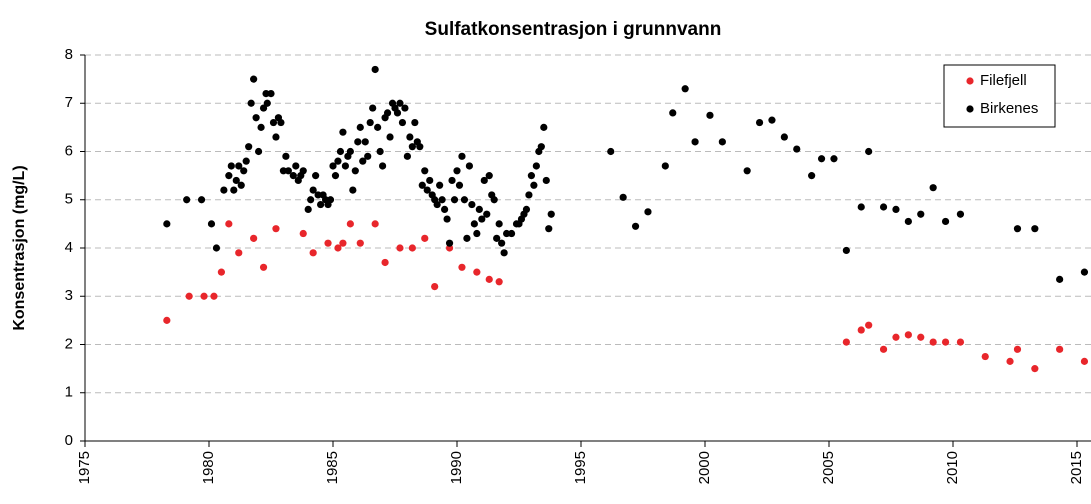  I want to click on x-tick-label: 1985, so click(332, 467).